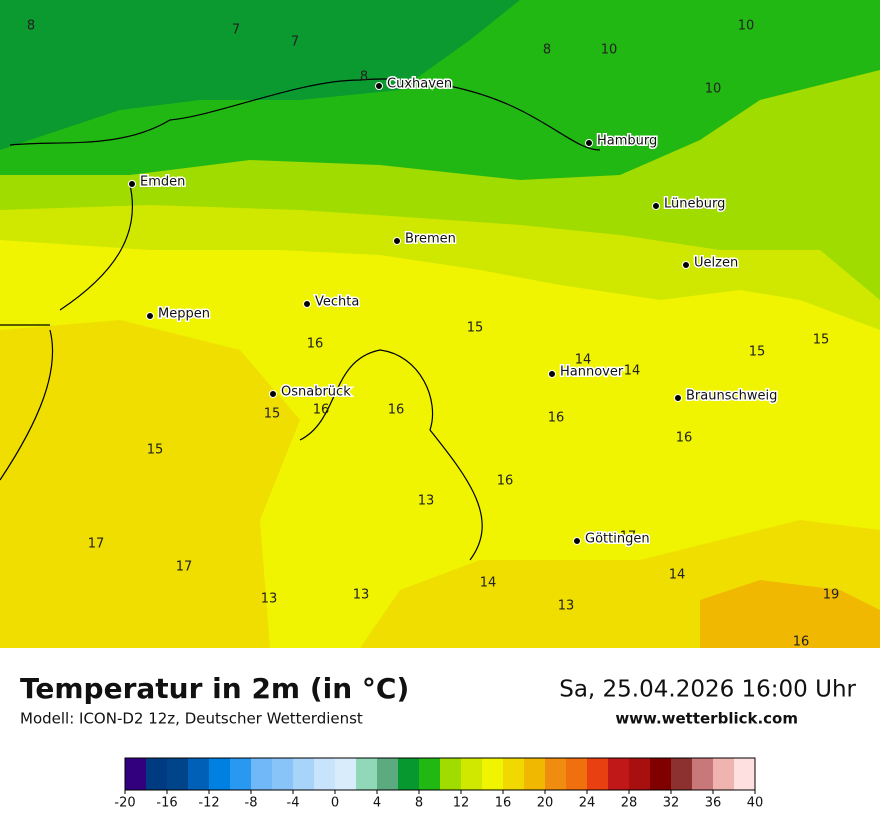  I want to click on colorbar-tick-label: -16, so click(166, 803).